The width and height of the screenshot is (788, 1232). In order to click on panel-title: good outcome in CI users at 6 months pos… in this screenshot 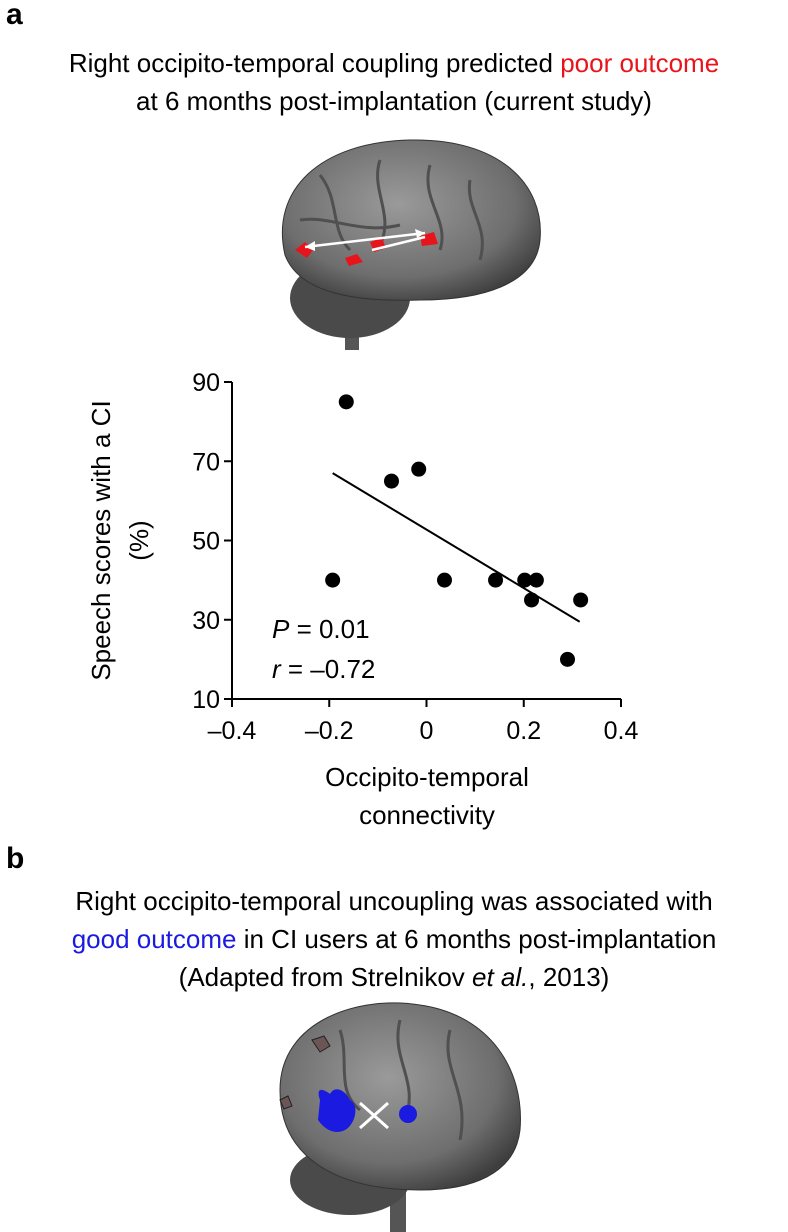, I will do `click(394, 939)`.